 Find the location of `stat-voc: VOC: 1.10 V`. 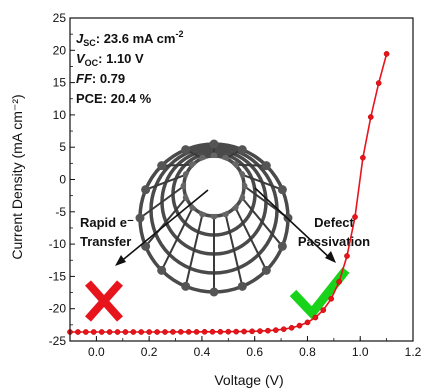

stat-voc: VOC: 1.10 V is located at coordinates (110, 59).